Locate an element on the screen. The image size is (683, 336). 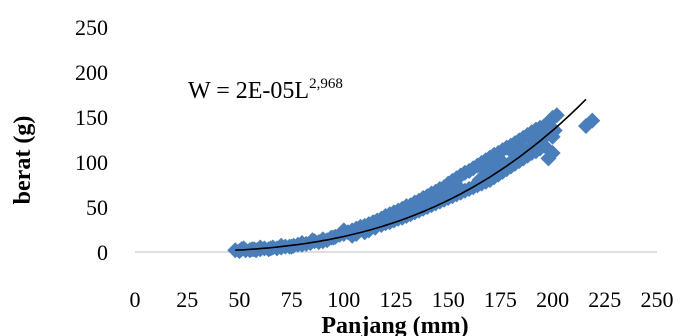
y-axis-title: berat (g) is located at coordinates (23, 160).